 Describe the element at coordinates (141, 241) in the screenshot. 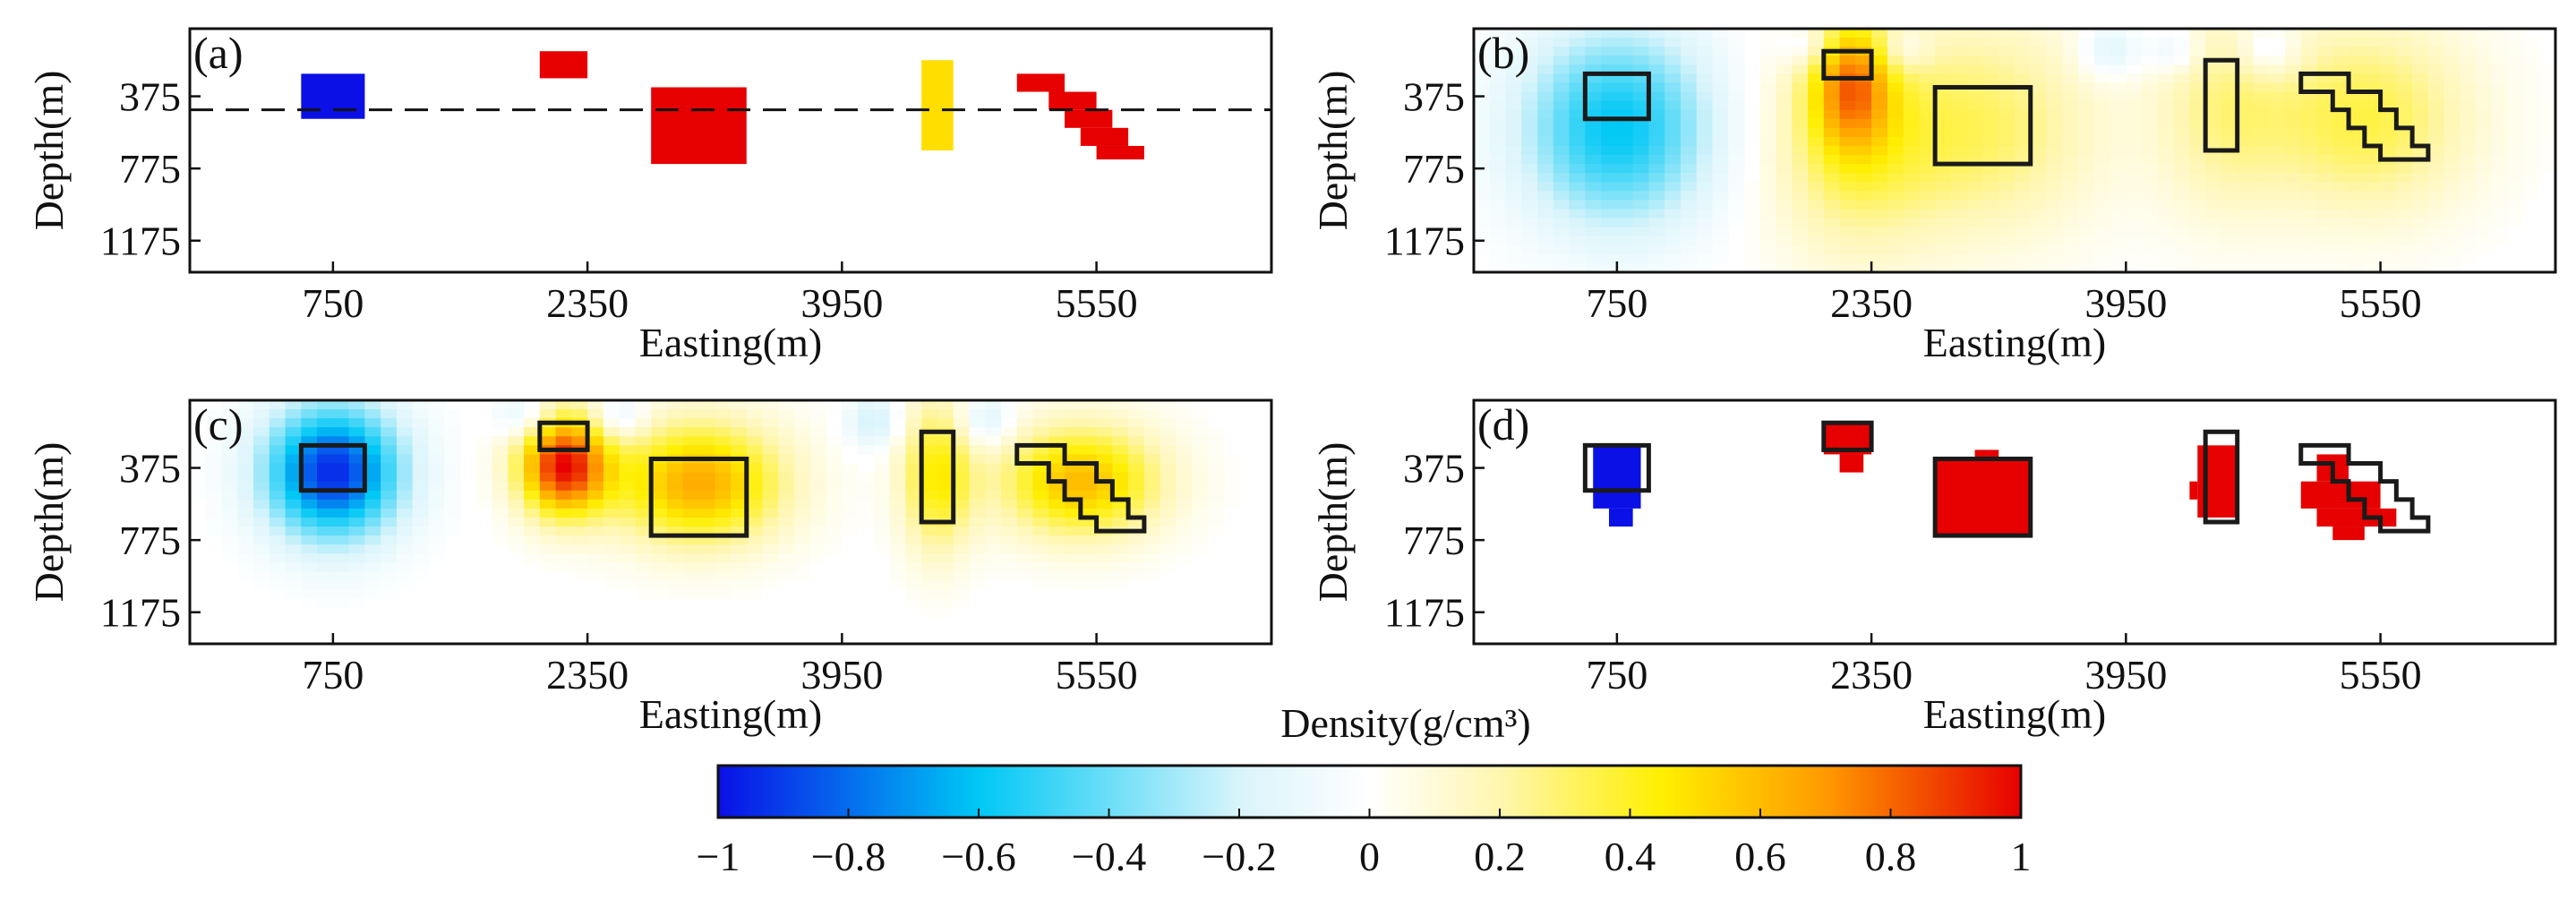

I see `y-tick-label: 1175` at that location.